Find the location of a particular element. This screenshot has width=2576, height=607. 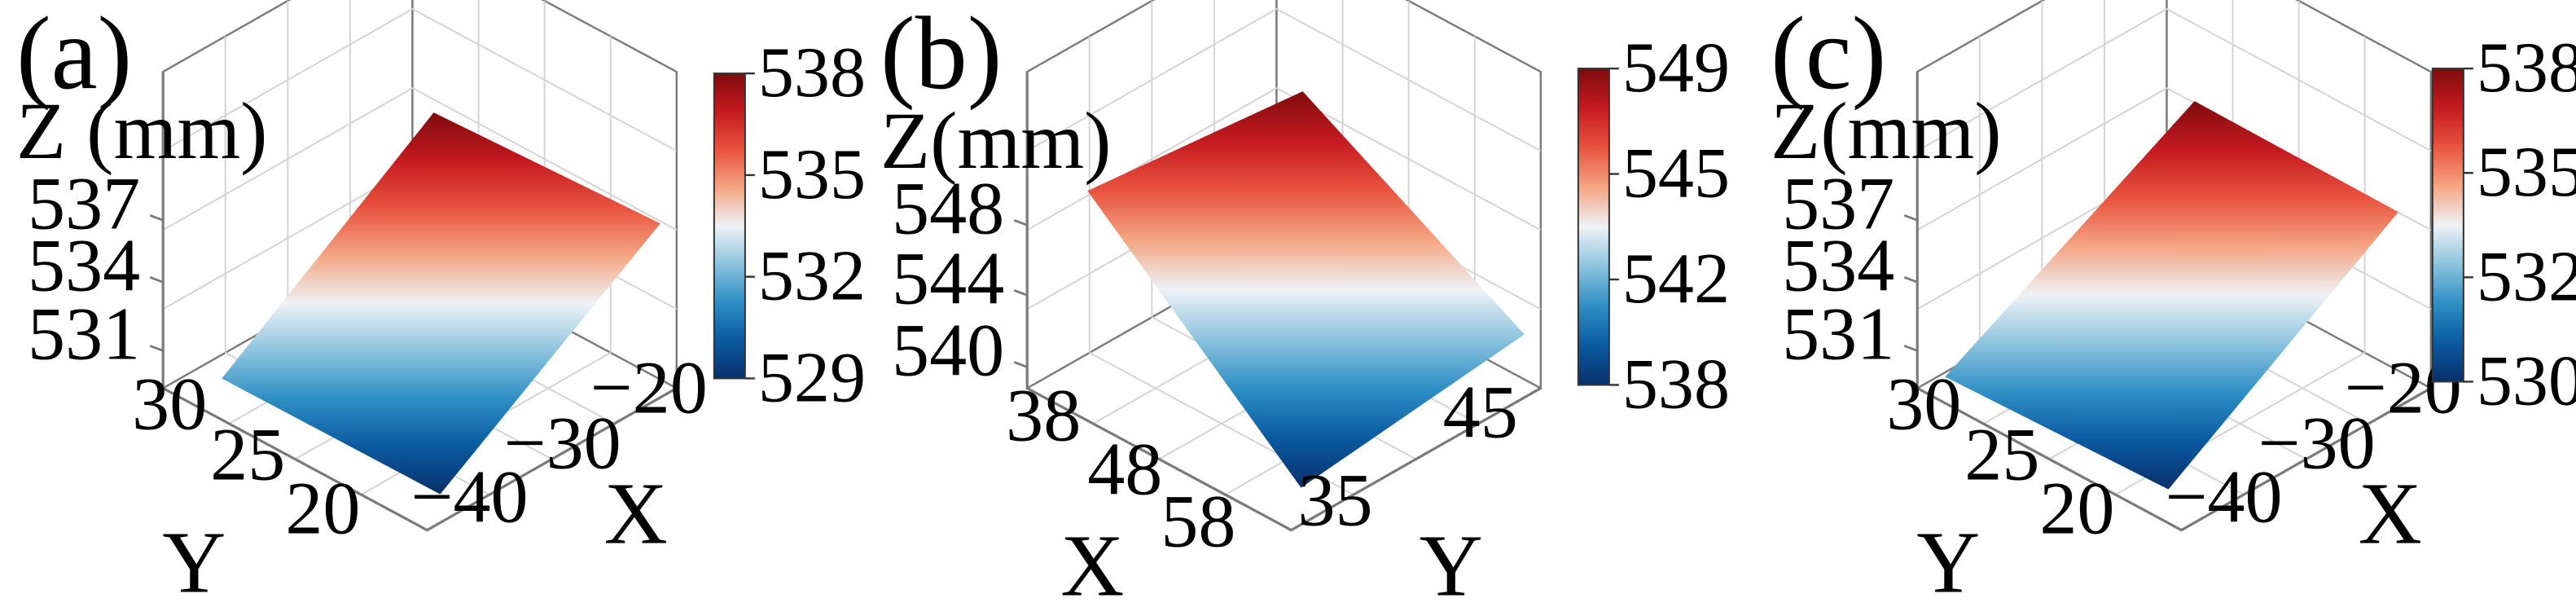

z-tick-label: 548 is located at coordinates (948, 208).